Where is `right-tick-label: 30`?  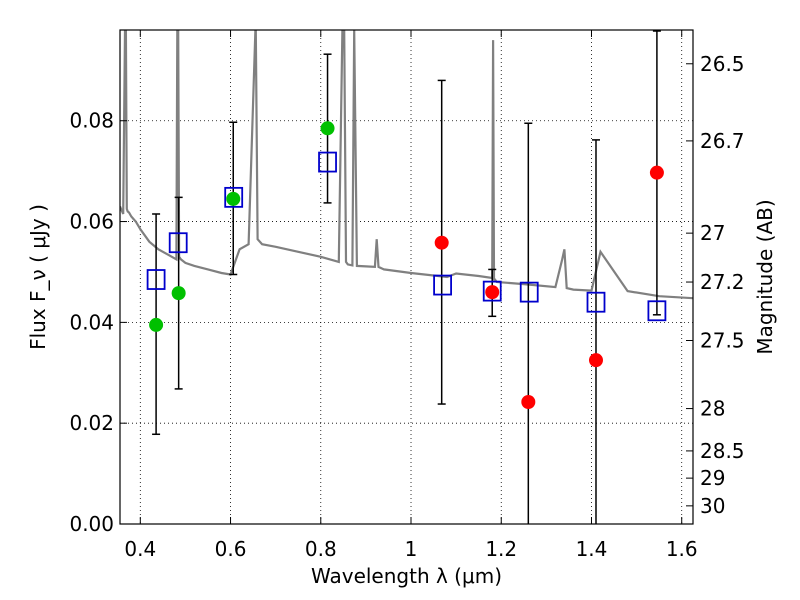
right-tick-label: 30 is located at coordinates (712, 506).